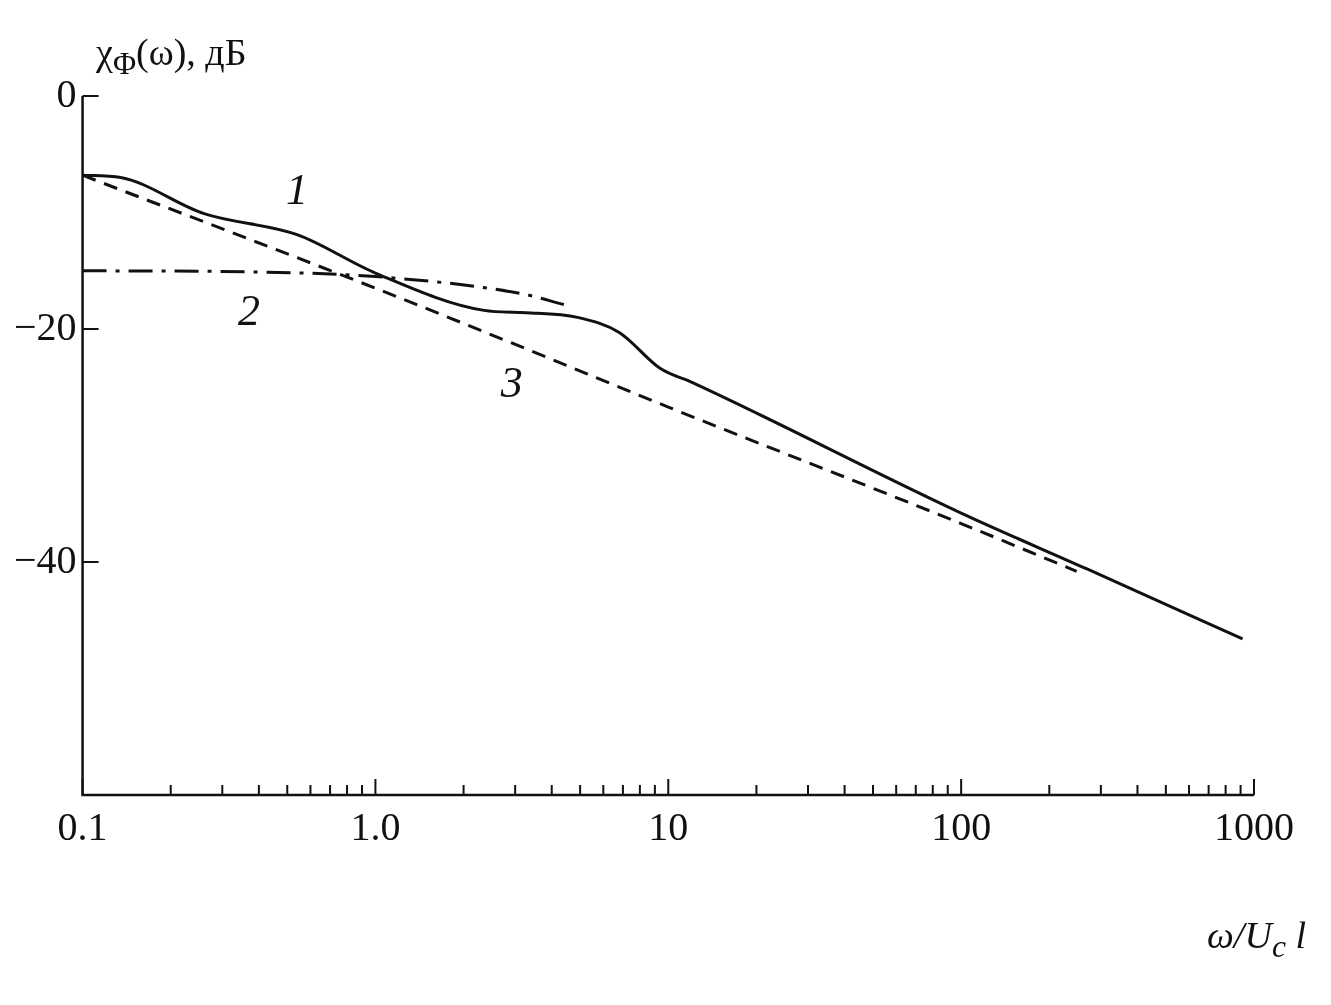 This screenshot has height=1005, width=1331. I want to click on x-axis-title: ω/U$_{c}$ l, so click(1256, 939).